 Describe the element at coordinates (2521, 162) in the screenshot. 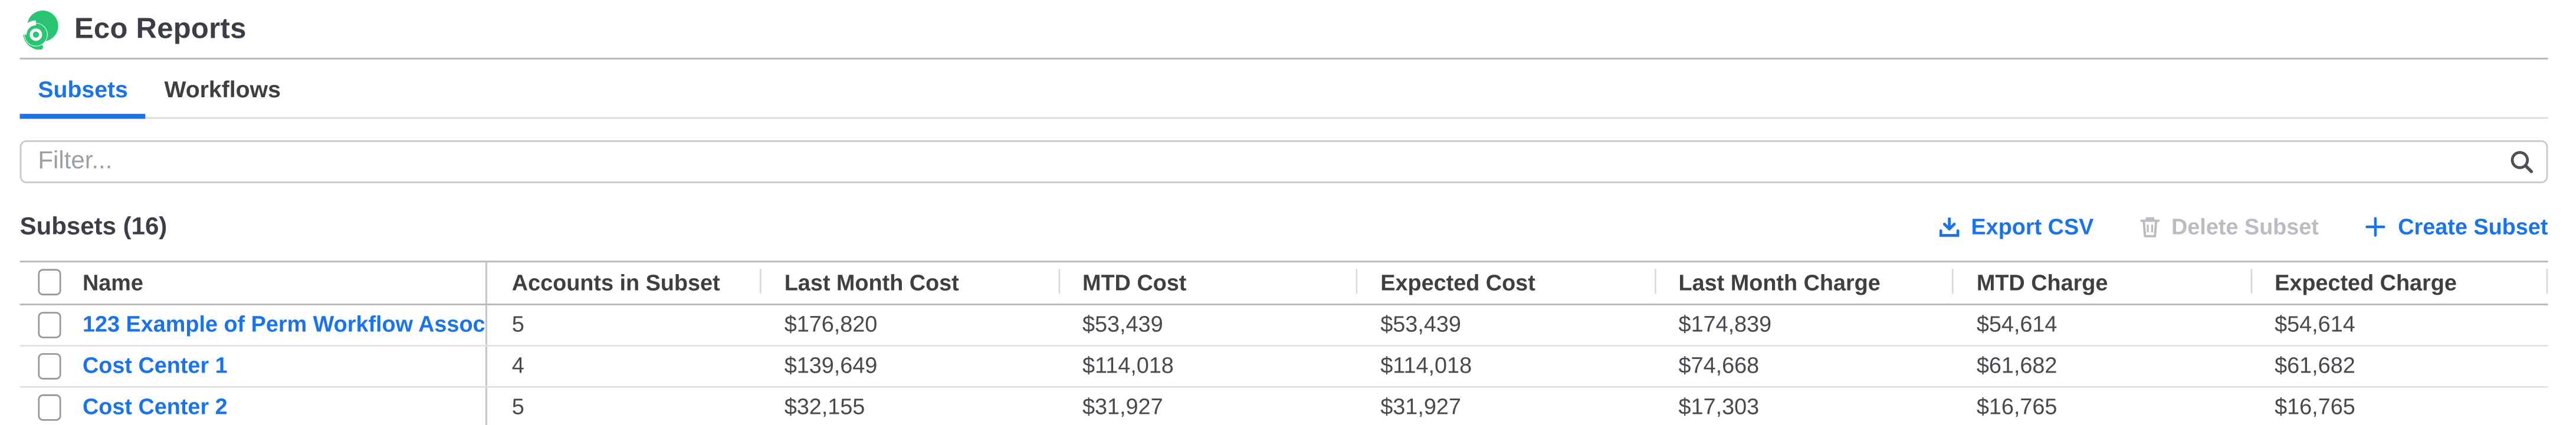

I see `search-icon` at that location.